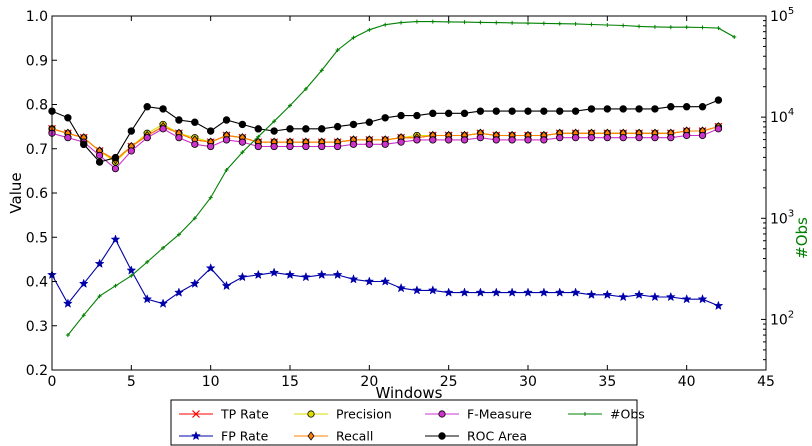 The height and width of the screenshot is (446, 812). I want to click on y2-axis-title: #Obs, so click(802, 238).